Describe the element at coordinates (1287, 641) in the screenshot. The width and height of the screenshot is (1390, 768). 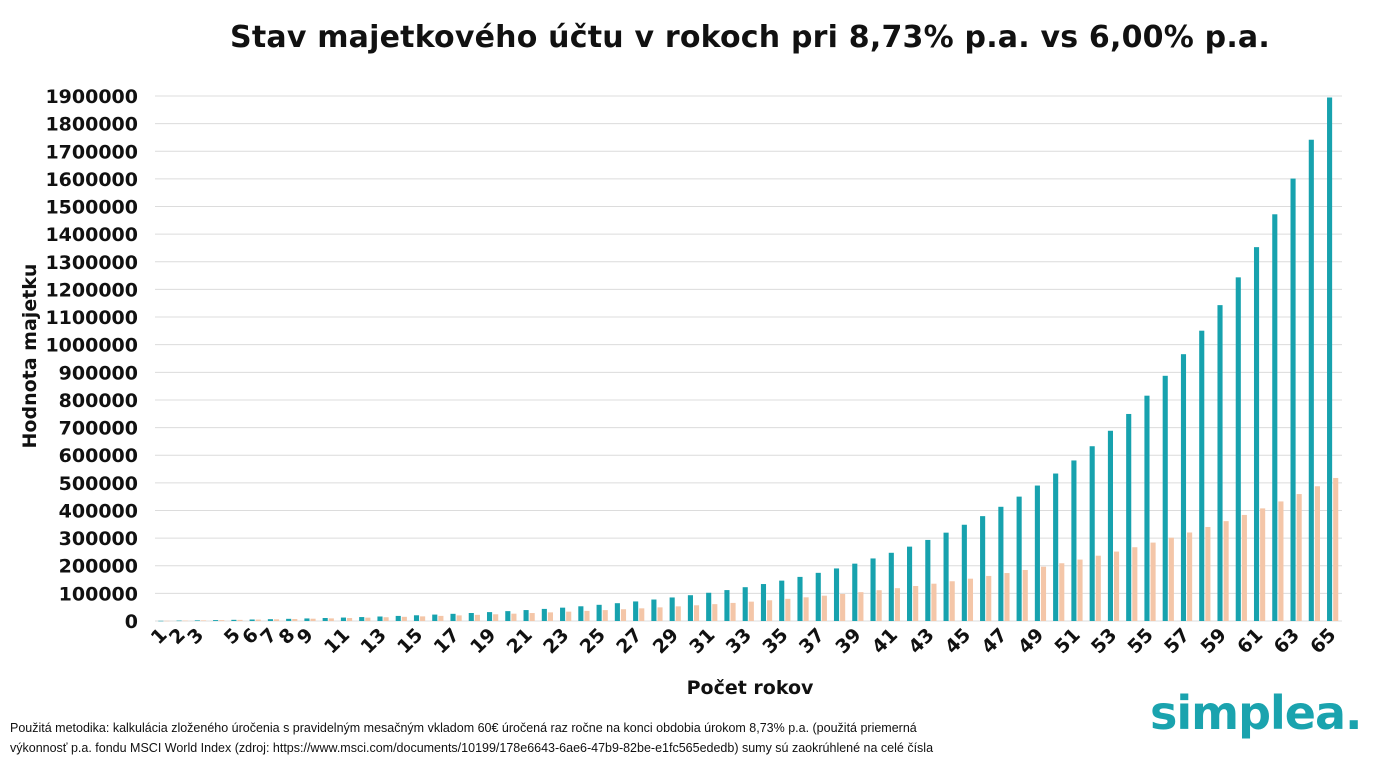
I see `x-tick-label: 63` at that location.